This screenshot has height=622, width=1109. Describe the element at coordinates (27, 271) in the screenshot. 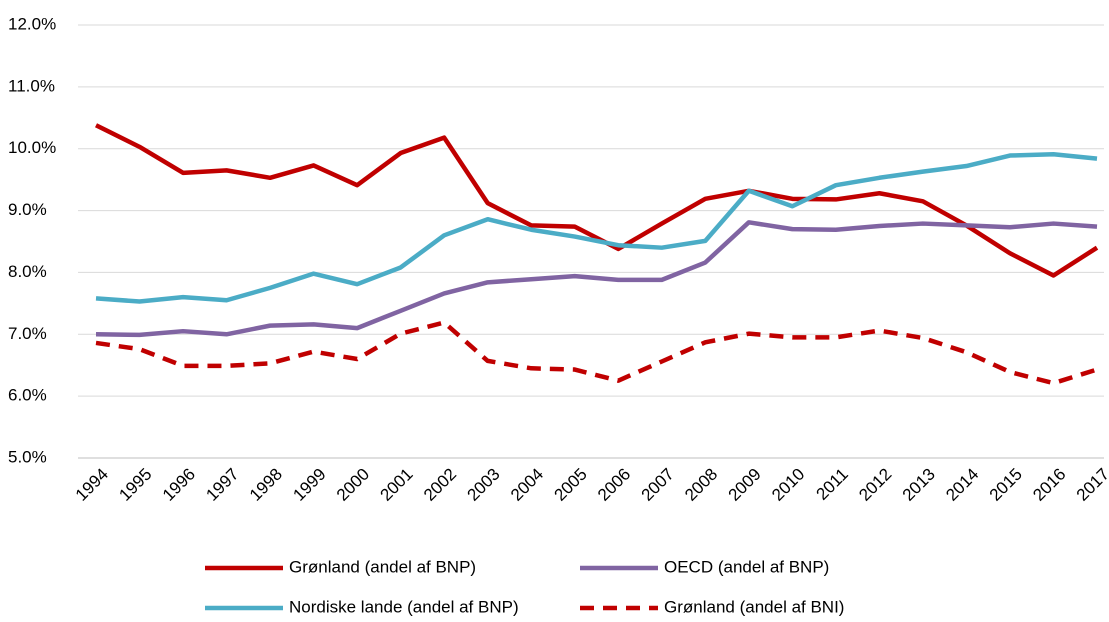

I see `y-tick-label: 8.0%` at that location.